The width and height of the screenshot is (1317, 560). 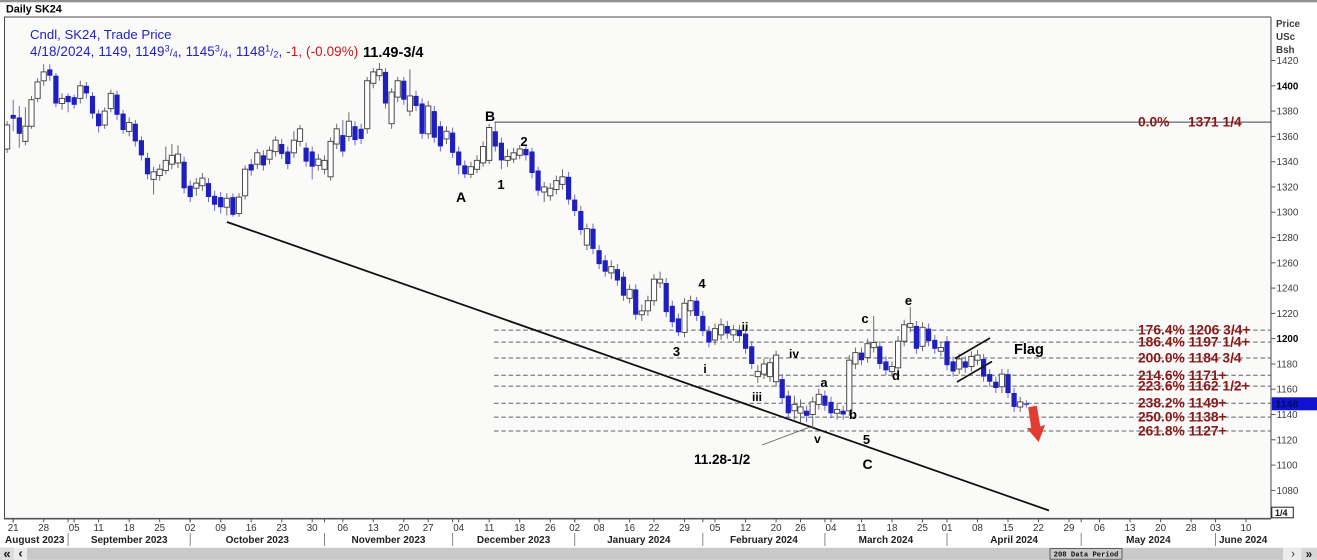 I want to click on svg-text: 250.0% 1138+, so click(x=1182, y=417).